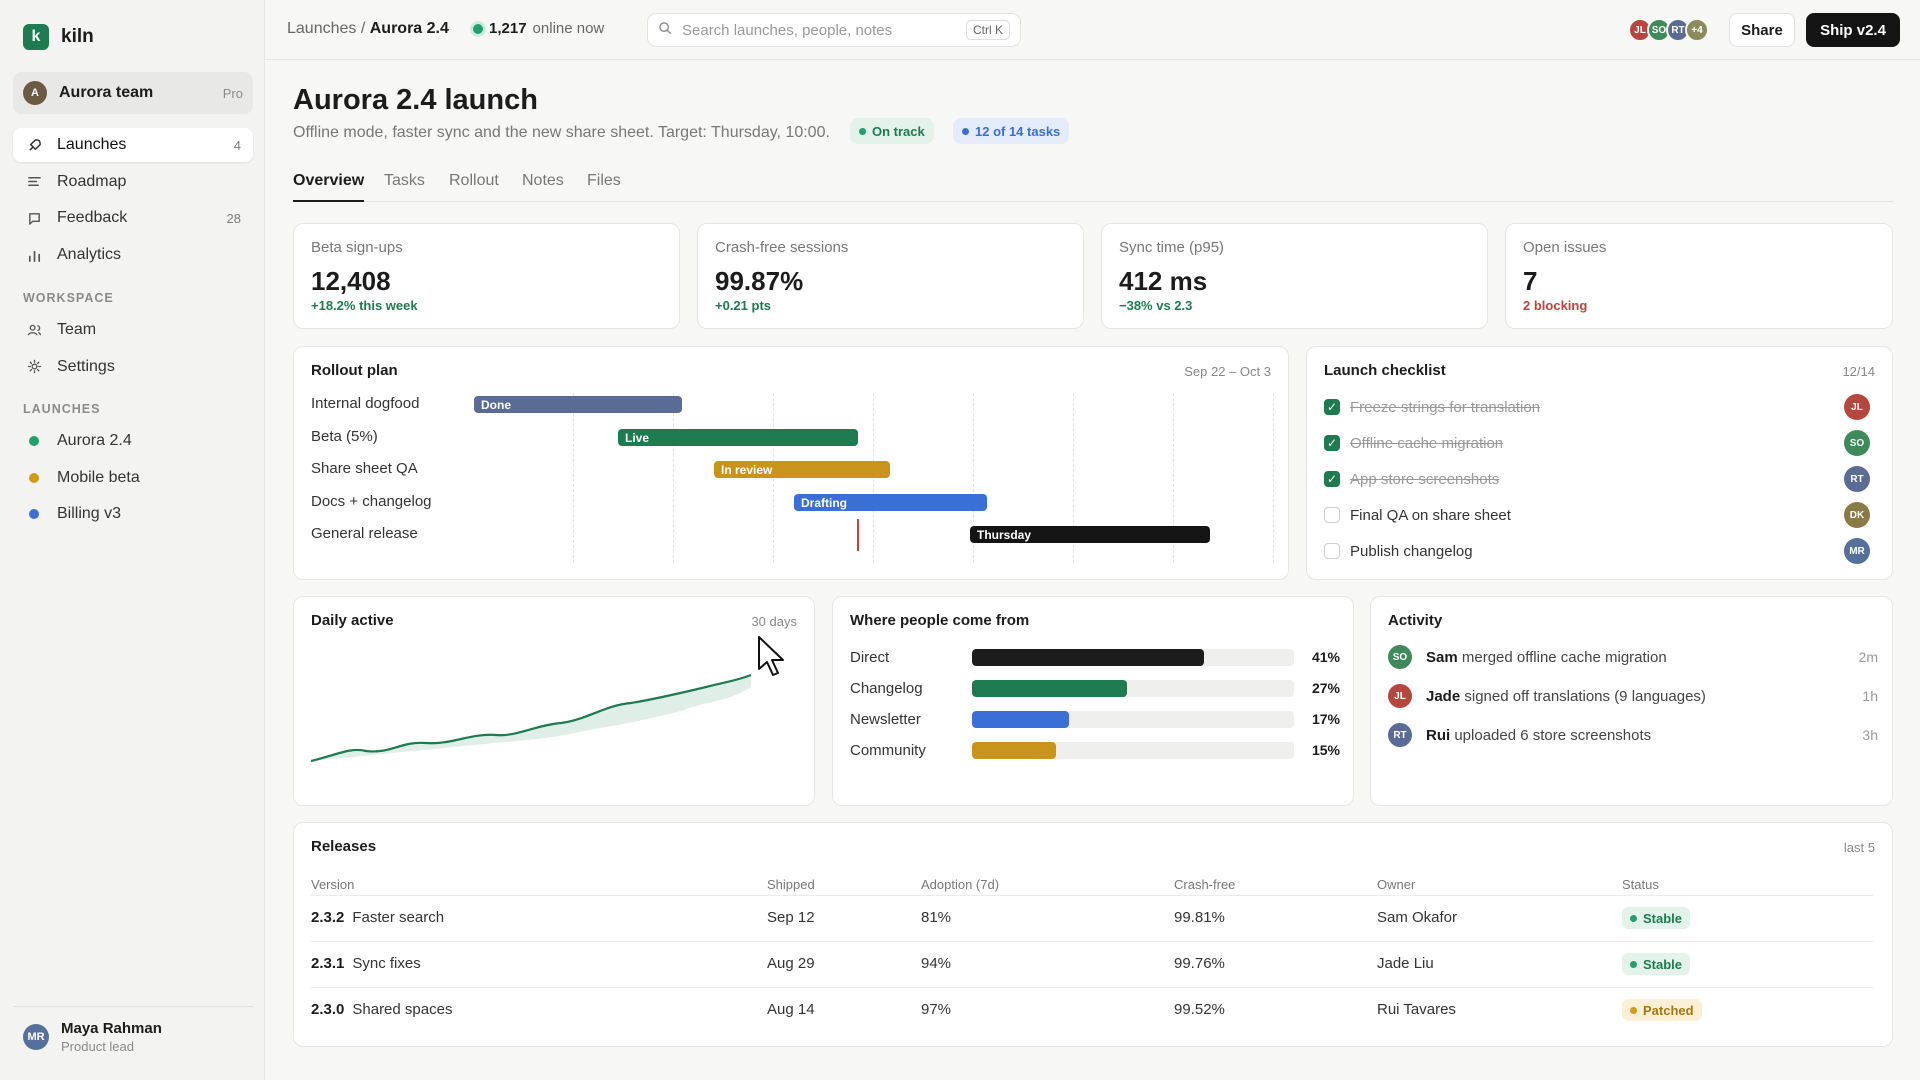 The width and height of the screenshot is (1920, 1080). I want to click on rollout-bar-beta: Live, so click(738, 437).